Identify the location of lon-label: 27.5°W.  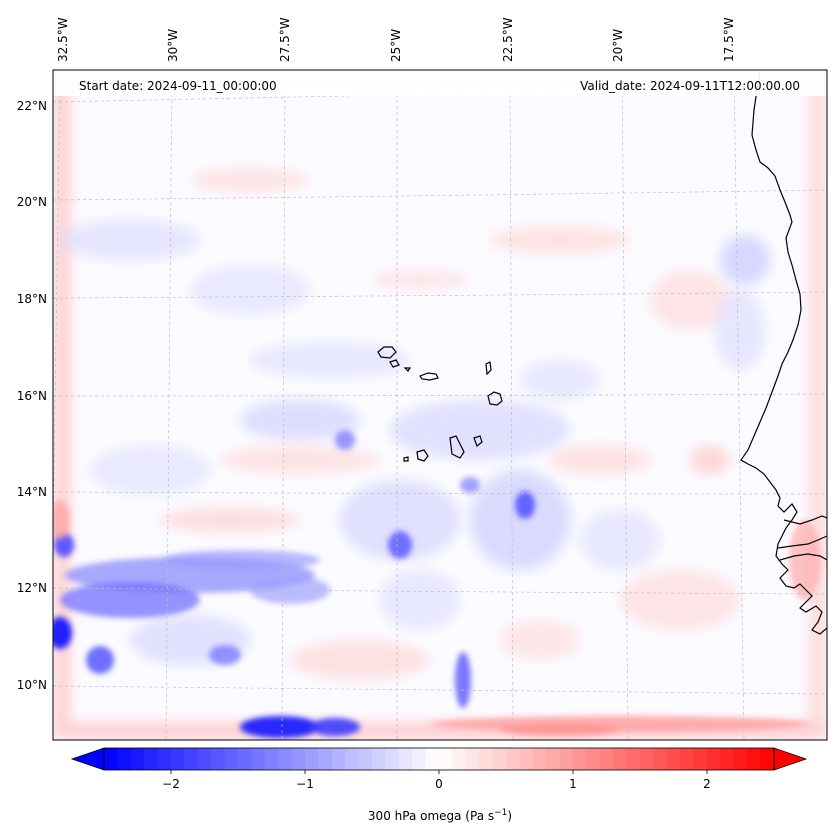
(285, 39).